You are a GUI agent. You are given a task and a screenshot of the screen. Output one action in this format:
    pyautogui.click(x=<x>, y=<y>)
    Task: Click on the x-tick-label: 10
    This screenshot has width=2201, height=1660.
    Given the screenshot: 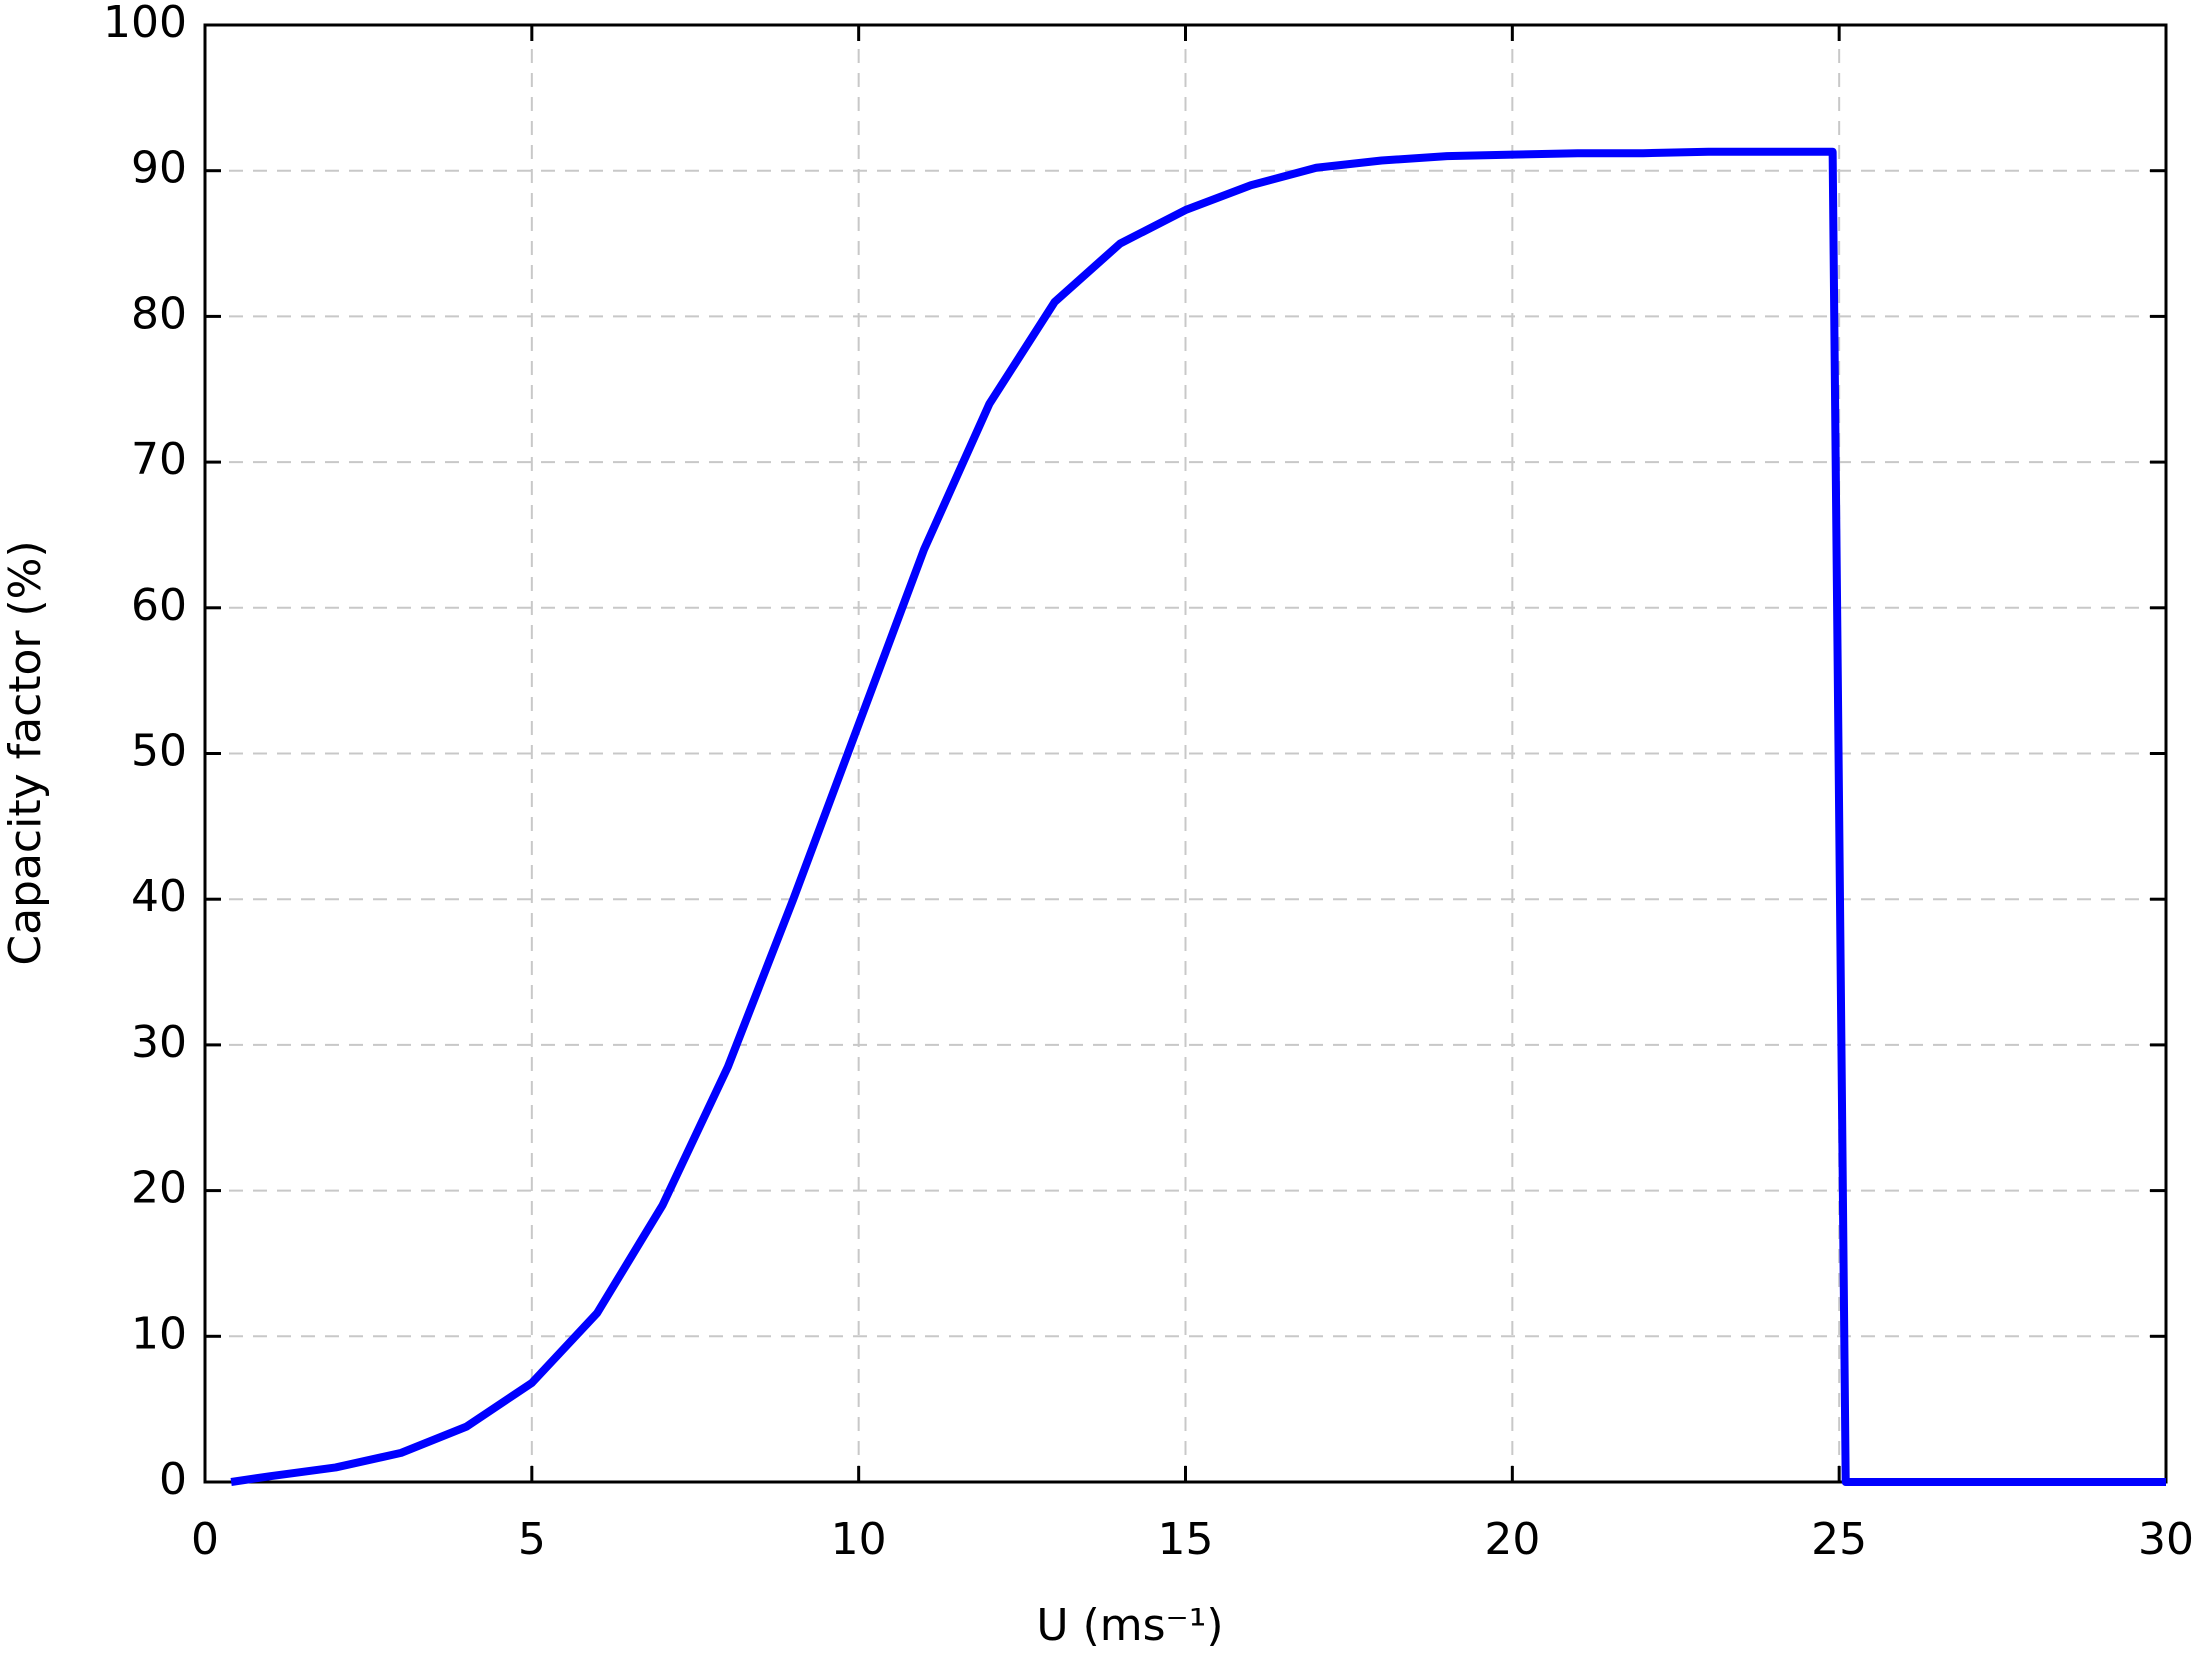 What is the action you would take?
    pyautogui.click(x=859, y=1539)
    